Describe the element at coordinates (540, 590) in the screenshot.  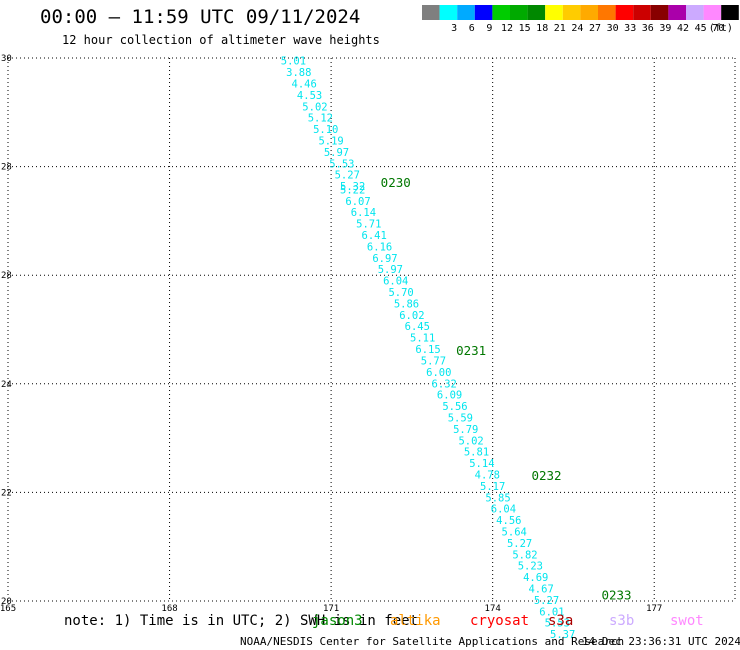
I see `swh-value: 4.67` at that location.